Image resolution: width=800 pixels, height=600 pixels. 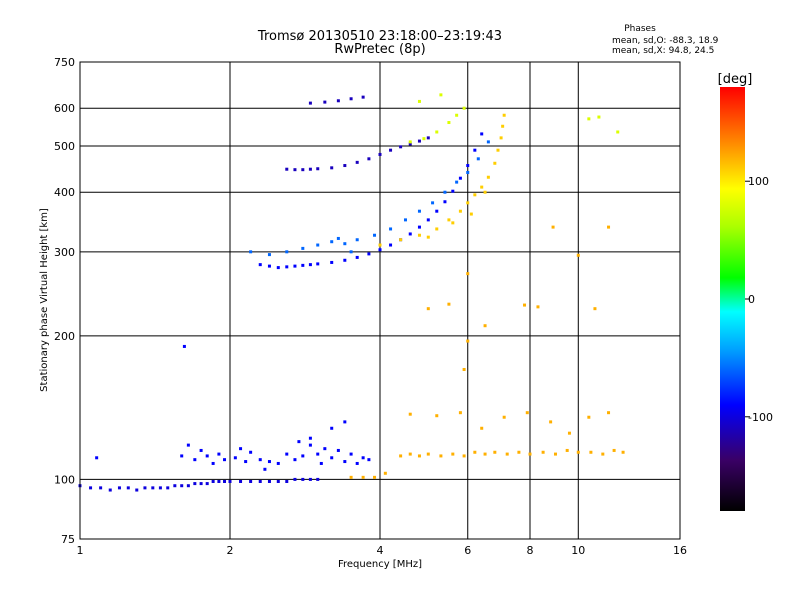 What do you see at coordinates (530, 550) in the screenshot?
I see `x-tick-label: 8` at bounding box center [530, 550].